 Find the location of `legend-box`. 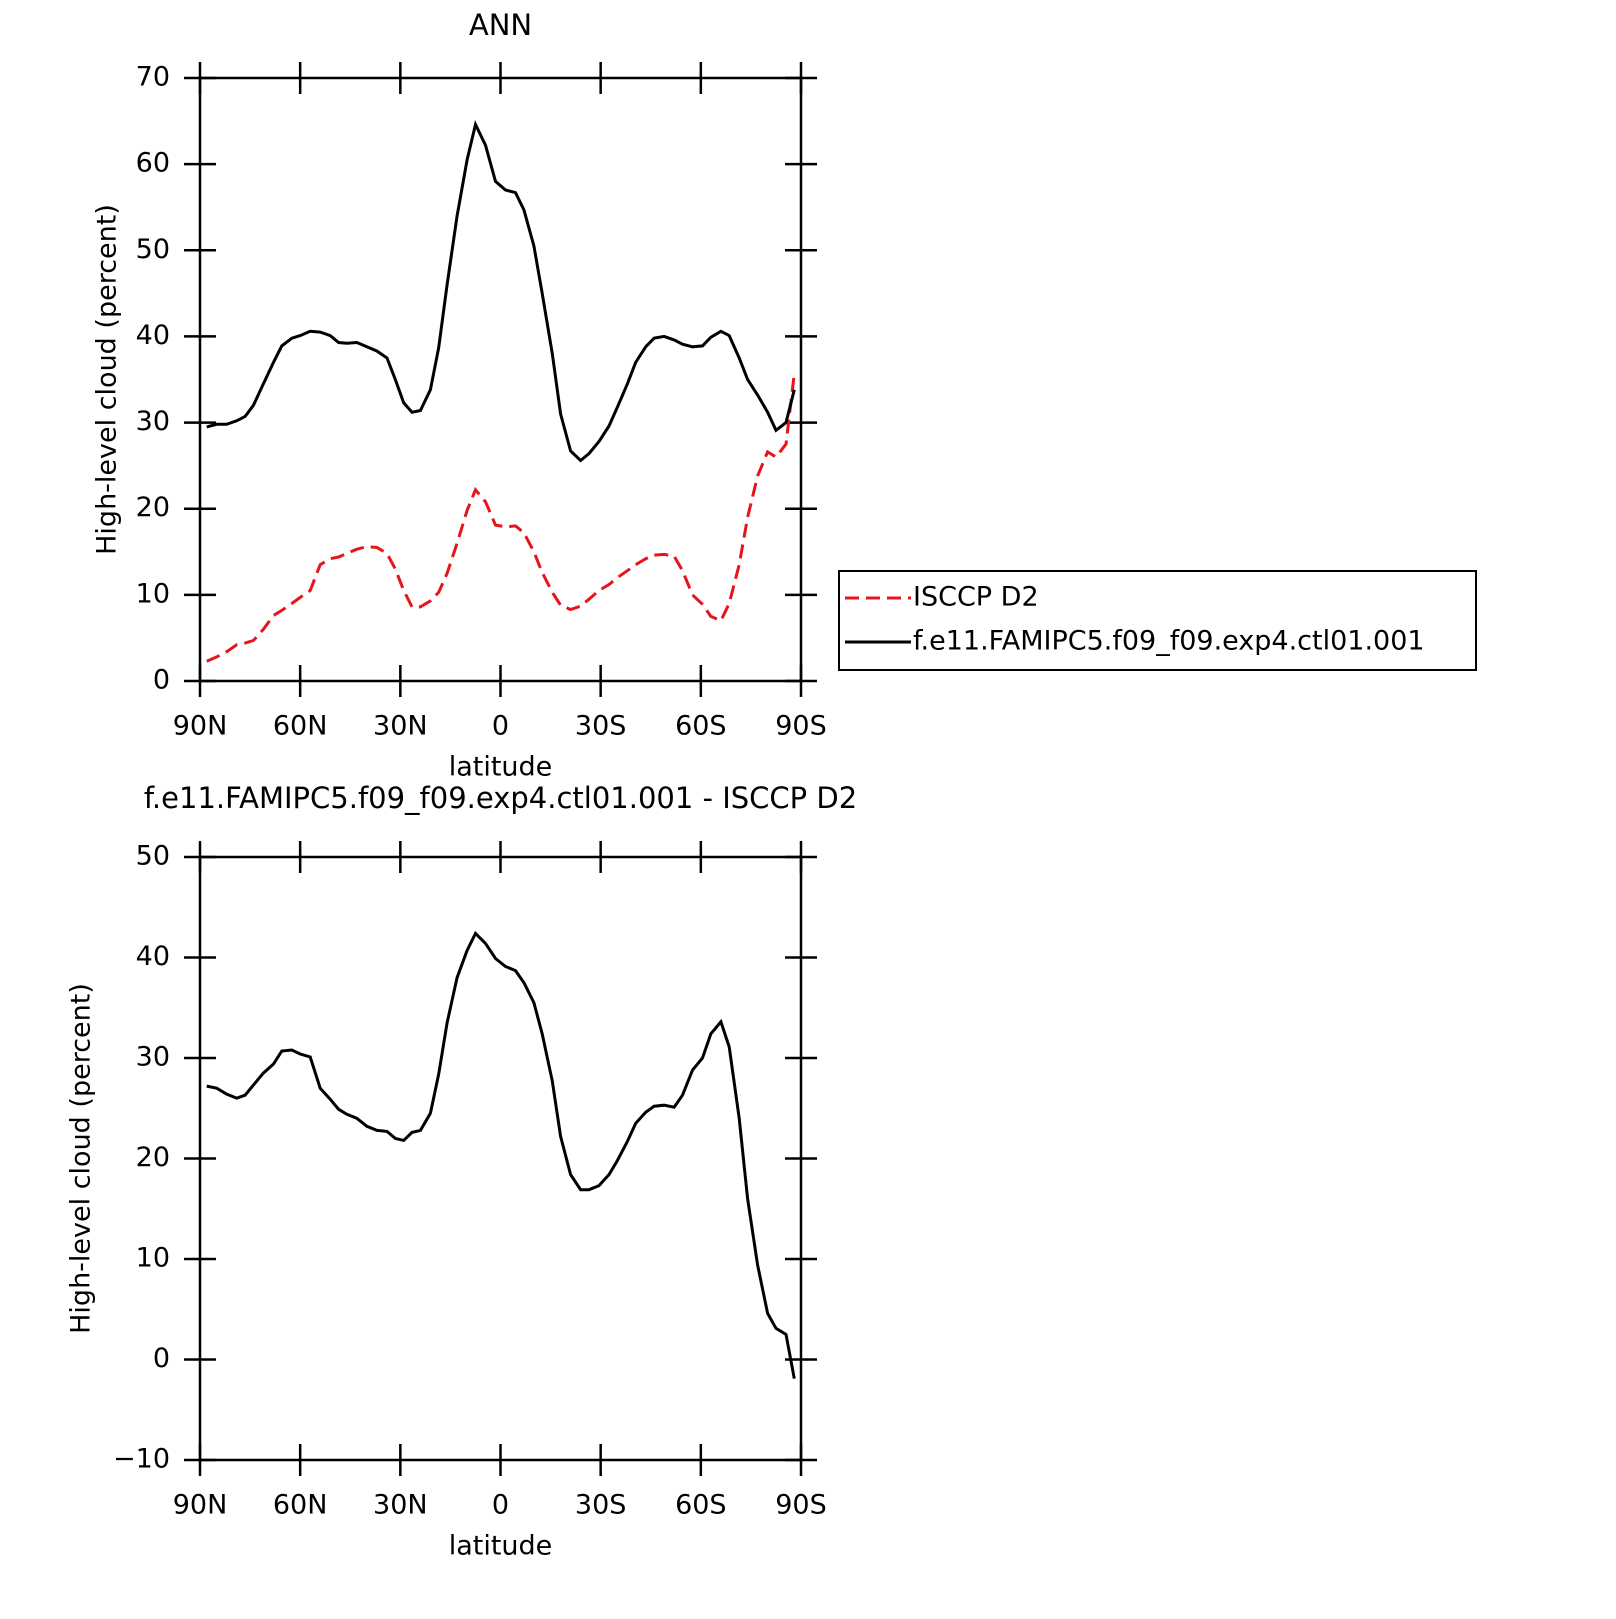

legend-box is located at coordinates (1157, 620).